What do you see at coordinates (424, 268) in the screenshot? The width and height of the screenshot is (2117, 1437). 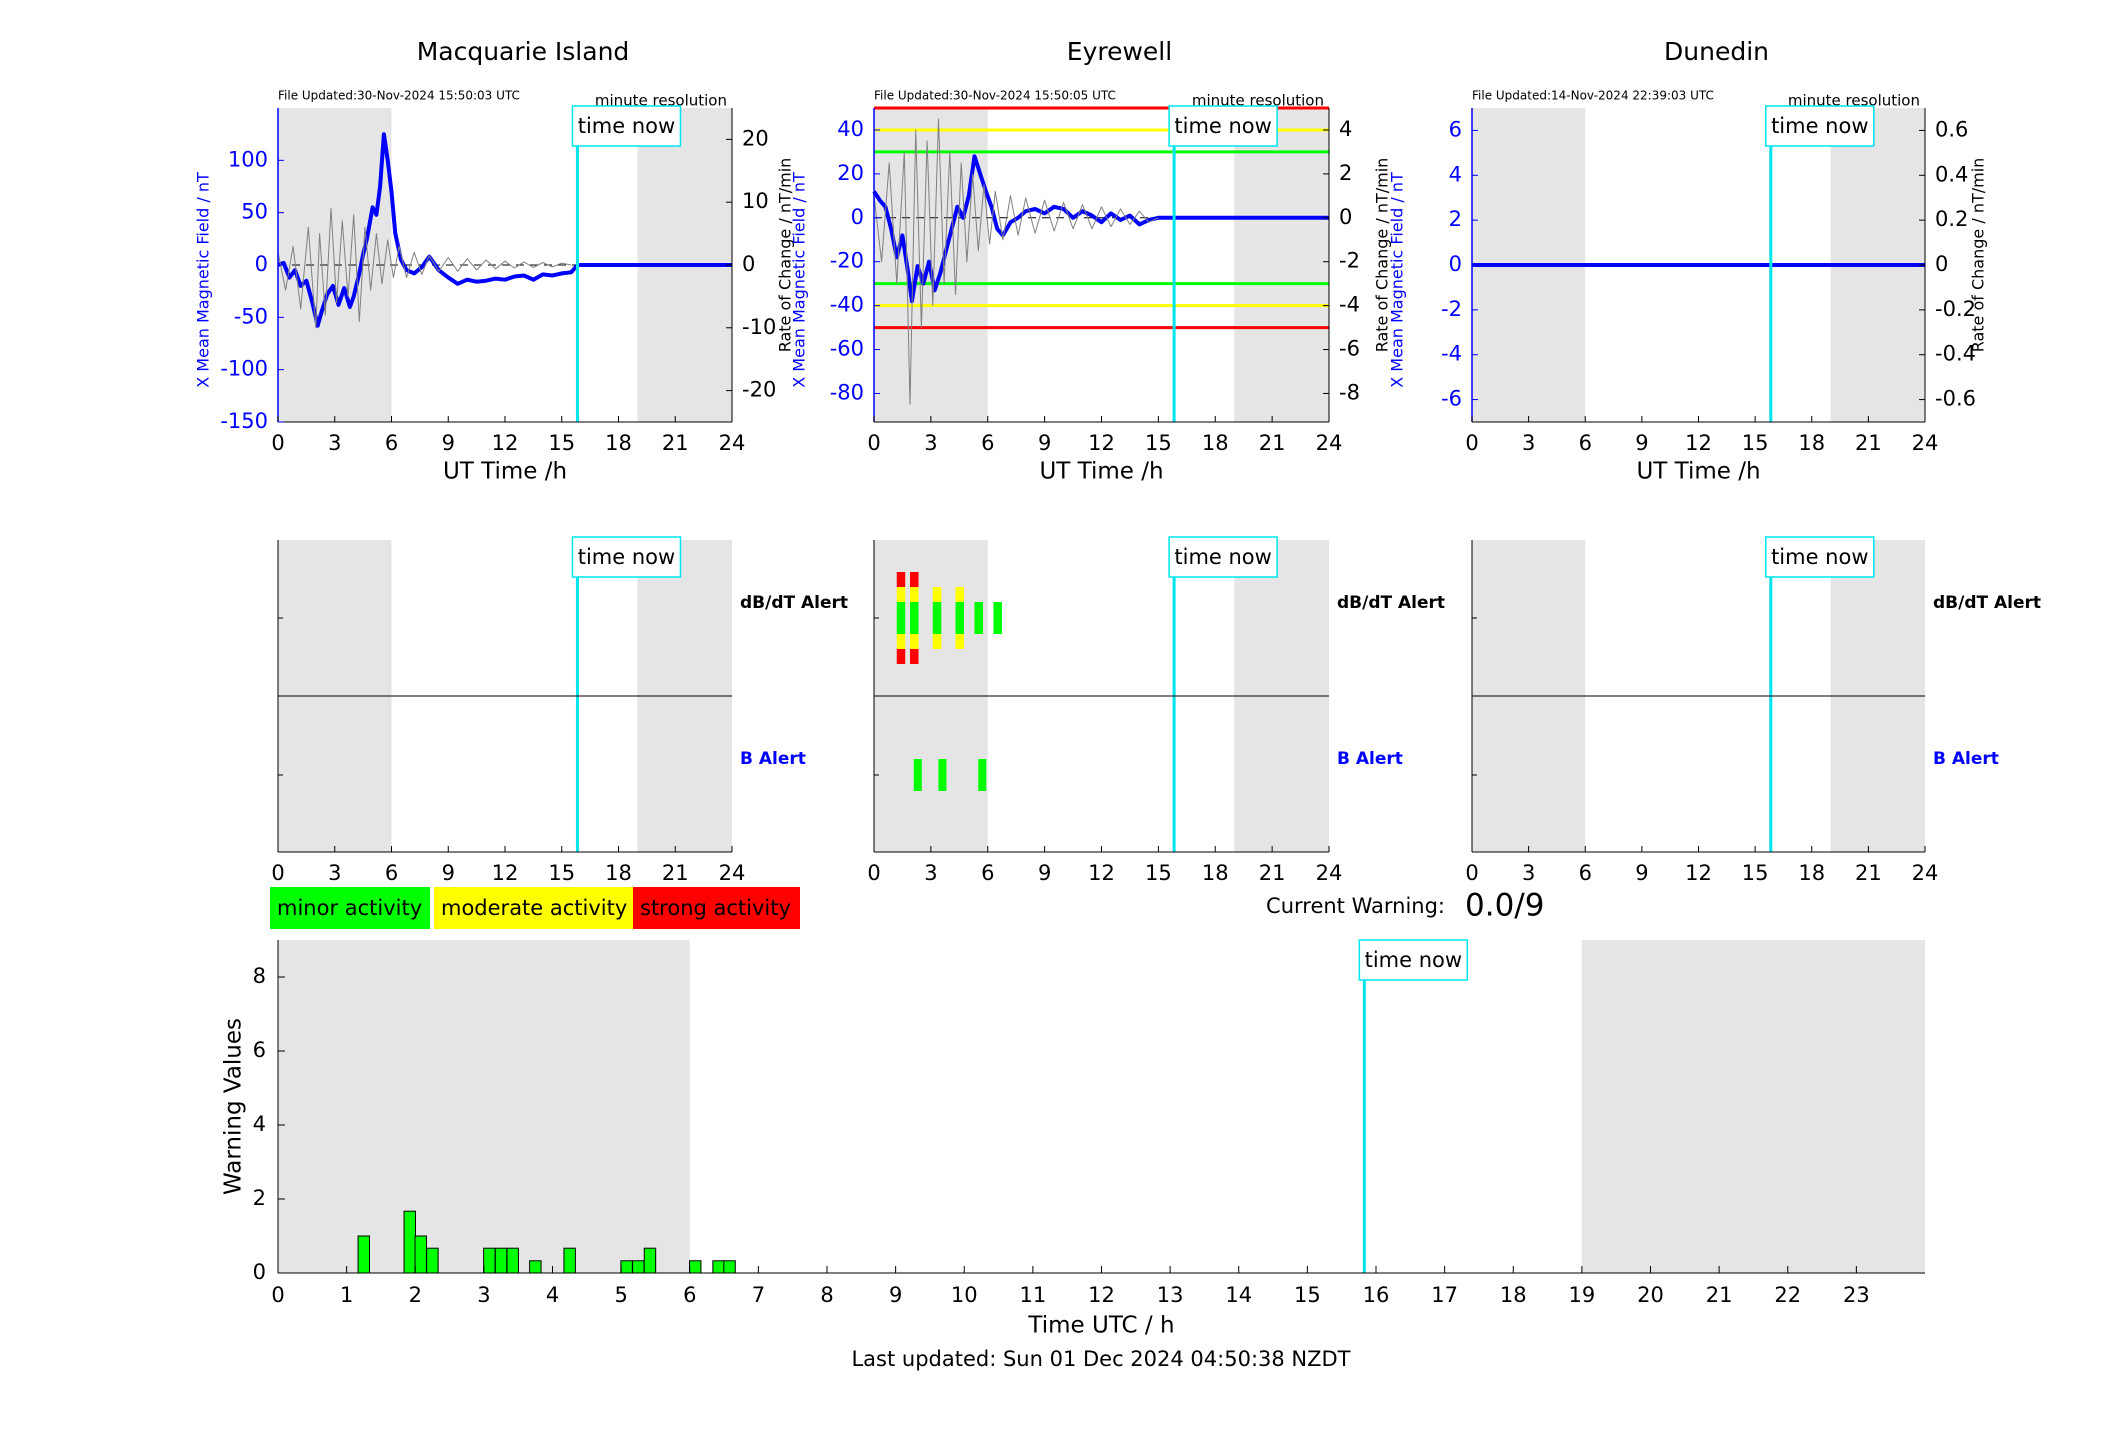 I see `rate-of-change-series` at bounding box center [424, 268].